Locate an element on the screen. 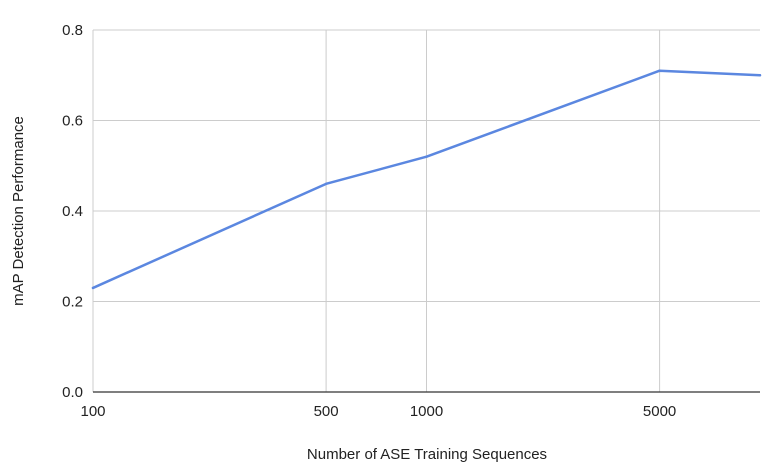  y-axis-title: mAP Detection Performance is located at coordinates (18, 211).